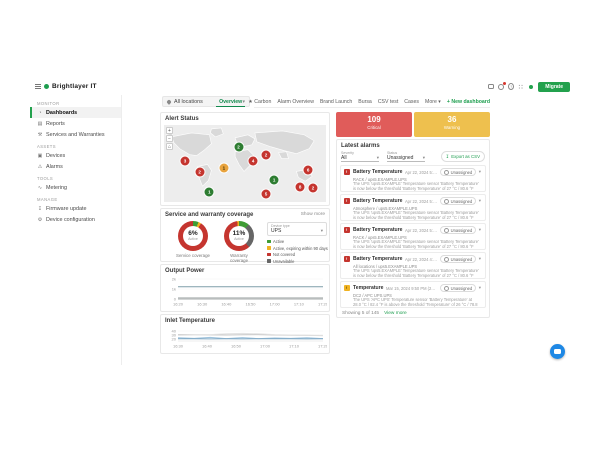 The image size is (600, 450). I want to click on dashboard-icon: ◔, so click(40, 112).